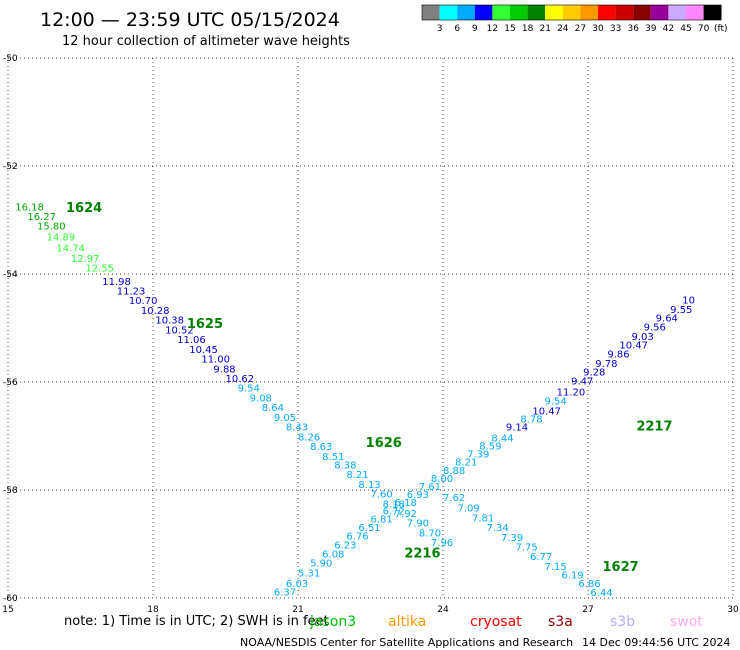 The image size is (740, 650). What do you see at coordinates (667, 319) in the screenshot?
I see `wave-height-point: 9.64` at bounding box center [667, 319].